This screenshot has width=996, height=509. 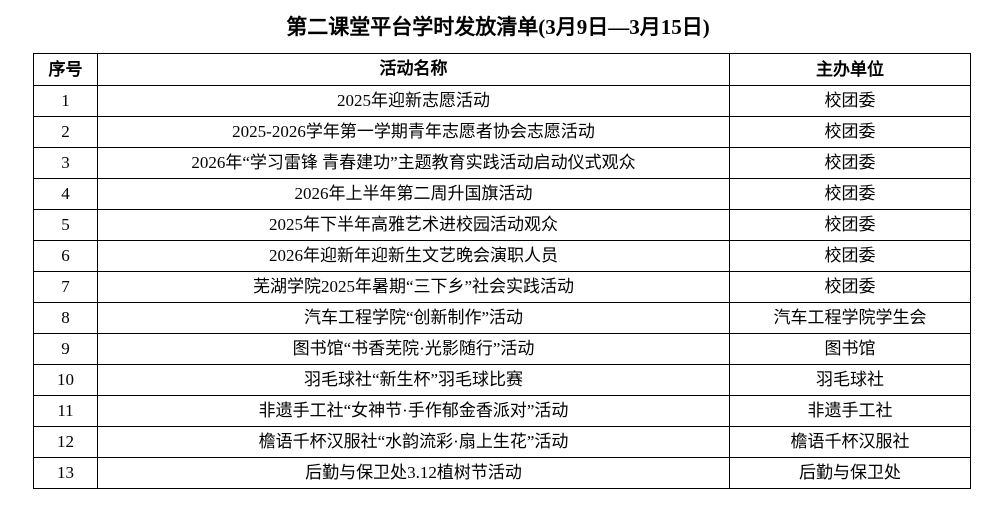 I want to click on row-number: 12, so click(x=65, y=442).